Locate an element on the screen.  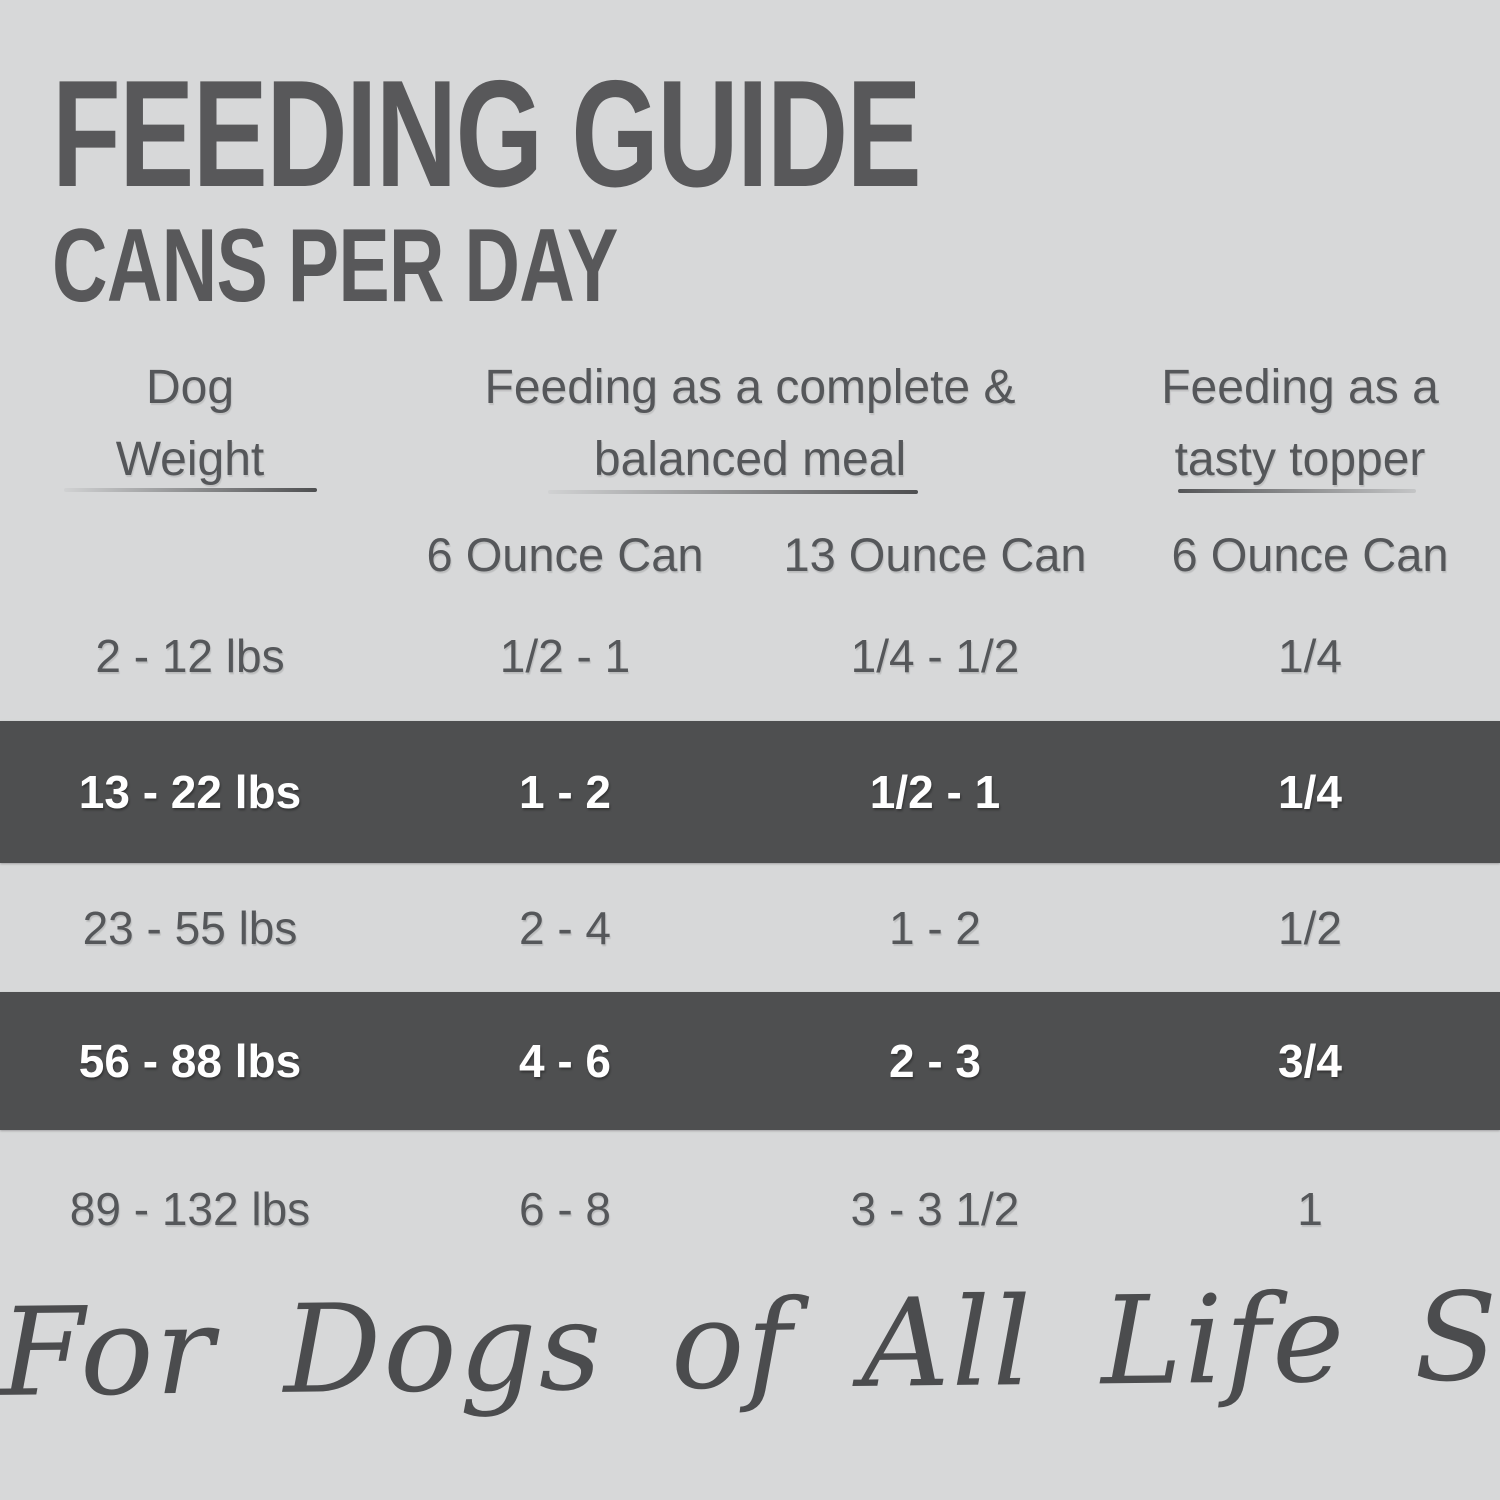
complete-13oz-value: 1 - 2 is located at coordinates (935, 927).